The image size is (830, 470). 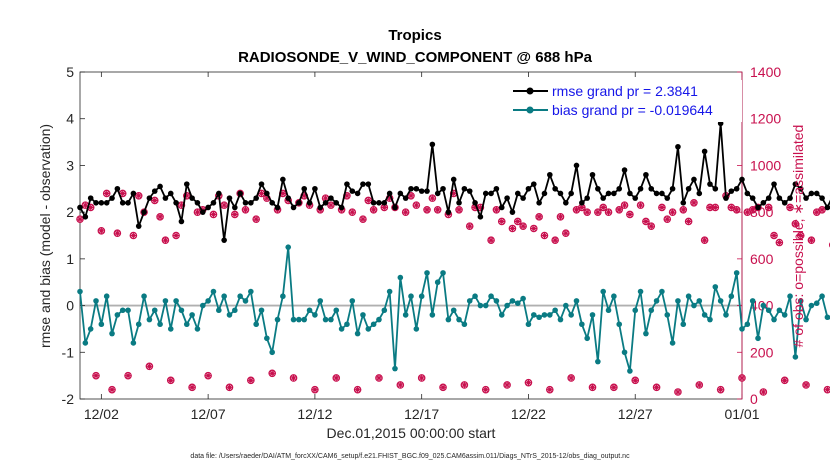 I want to click on y-right-axis-label: # of obs: o=possible; ∗=assimilated, so click(x=798, y=236).